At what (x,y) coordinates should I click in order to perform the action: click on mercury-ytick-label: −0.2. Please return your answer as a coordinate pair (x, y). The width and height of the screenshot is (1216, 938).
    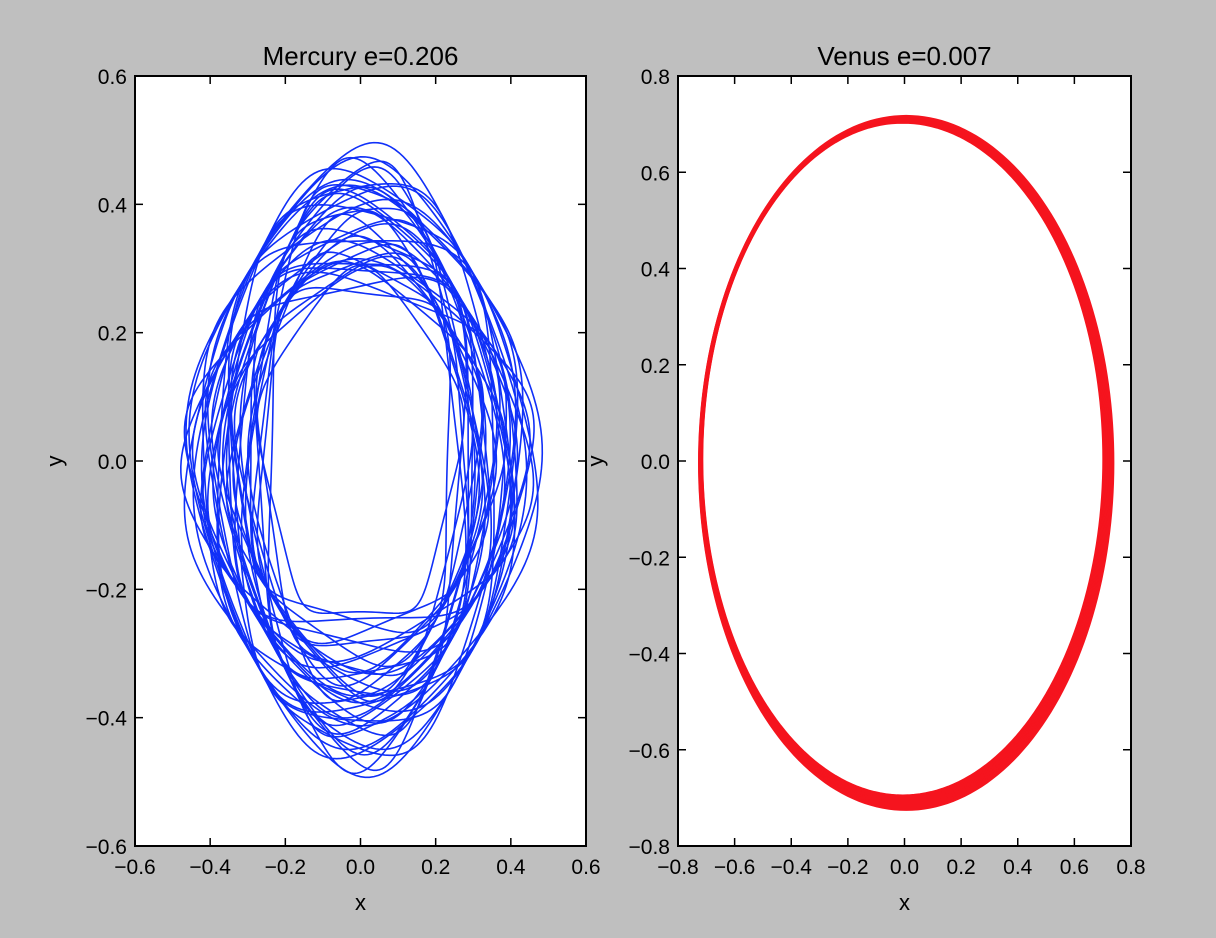
    Looking at the image, I should click on (106, 590).